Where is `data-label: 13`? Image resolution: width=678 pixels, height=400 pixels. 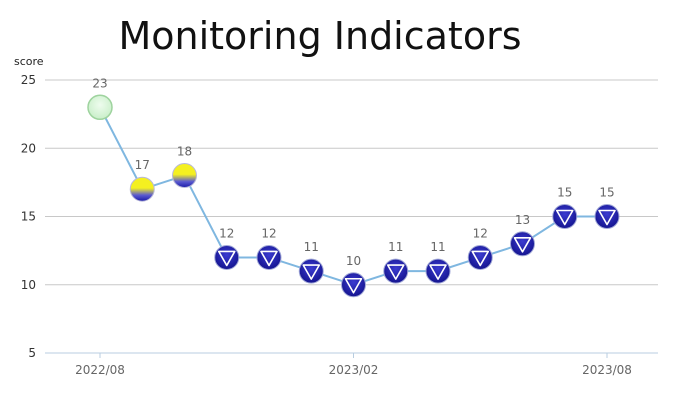
data-label: 13 is located at coordinates (522, 220).